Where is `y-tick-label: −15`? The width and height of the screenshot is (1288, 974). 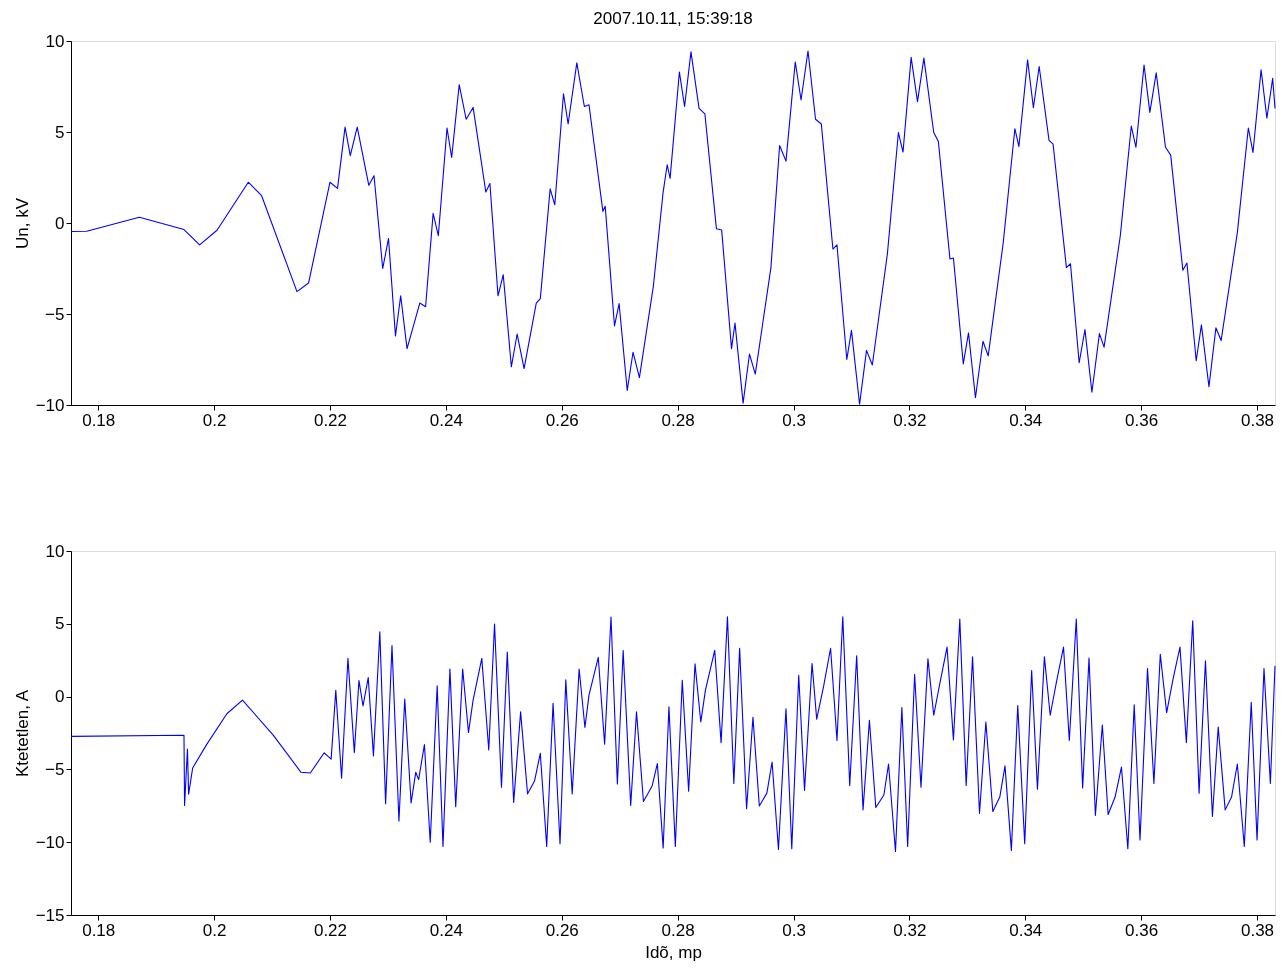
y-tick-label: −15 is located at coordinates (50, 915).